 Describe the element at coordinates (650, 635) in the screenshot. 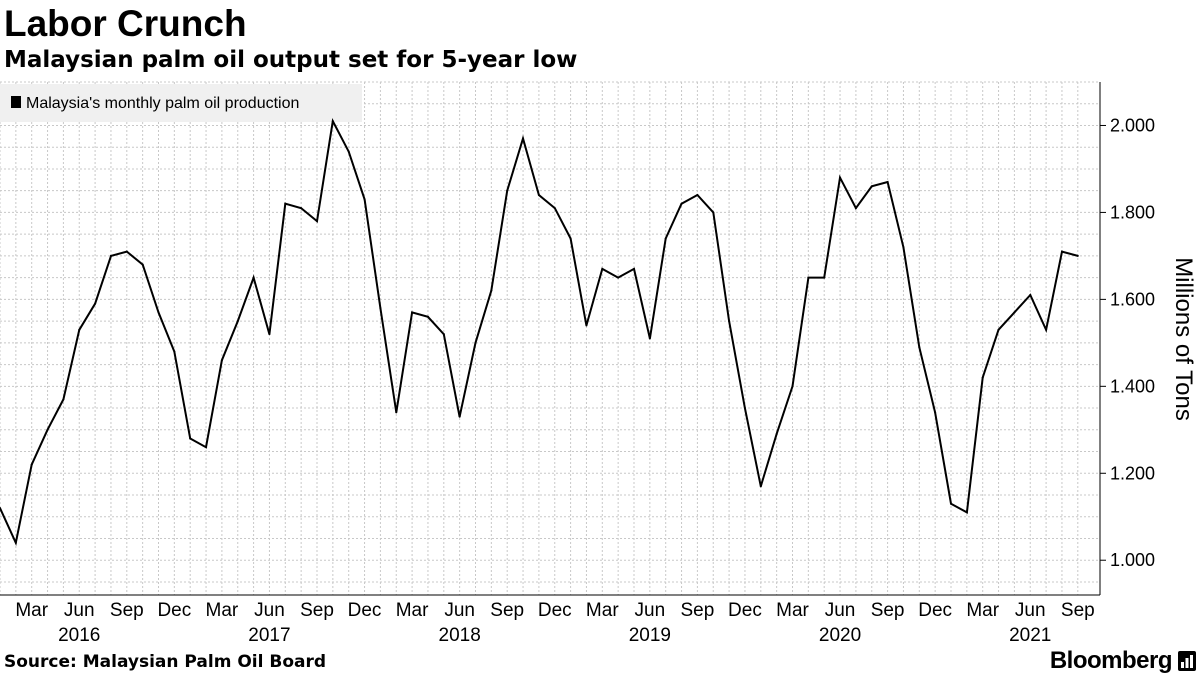

I see `x-year-label: 2019` at that location.